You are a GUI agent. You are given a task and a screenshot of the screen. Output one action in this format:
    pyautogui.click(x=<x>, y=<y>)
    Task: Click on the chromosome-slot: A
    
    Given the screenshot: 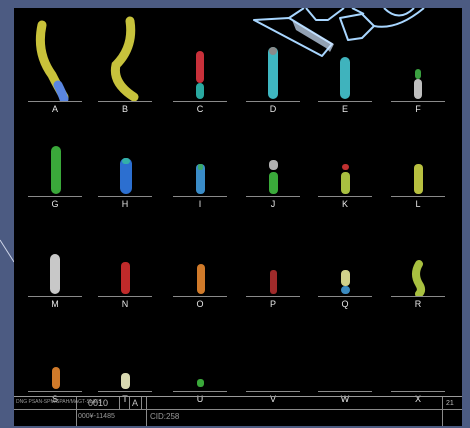 What is the action you would take?
    pyautogui.click(x=55, y=63)
    